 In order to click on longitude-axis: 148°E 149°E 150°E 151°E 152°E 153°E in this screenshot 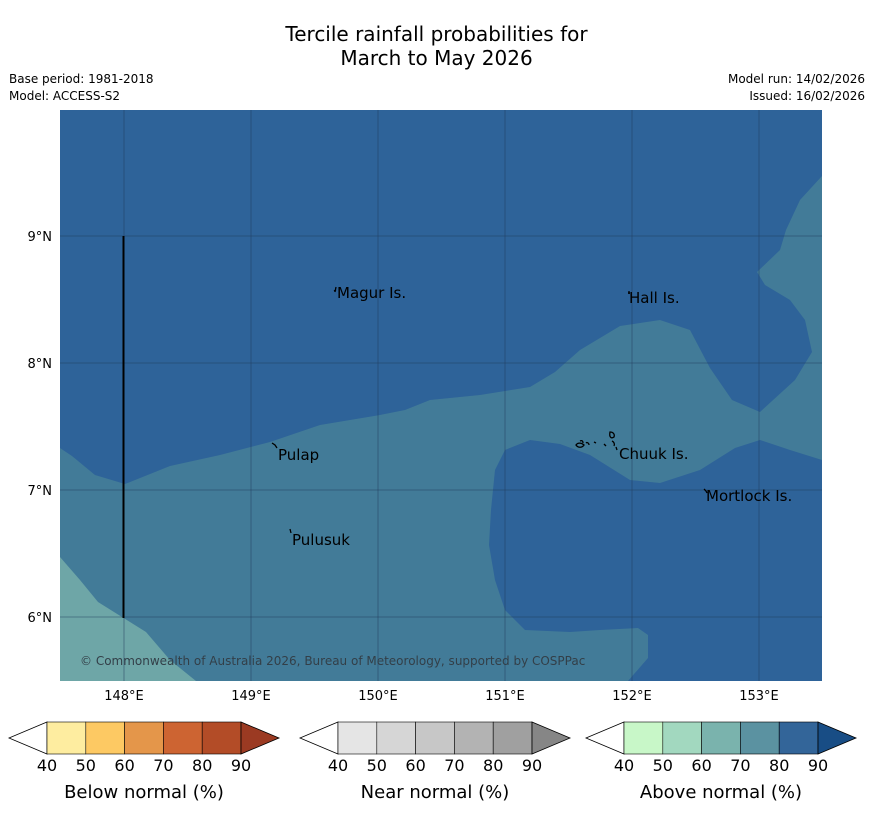, I will do `click(441, 696)`.